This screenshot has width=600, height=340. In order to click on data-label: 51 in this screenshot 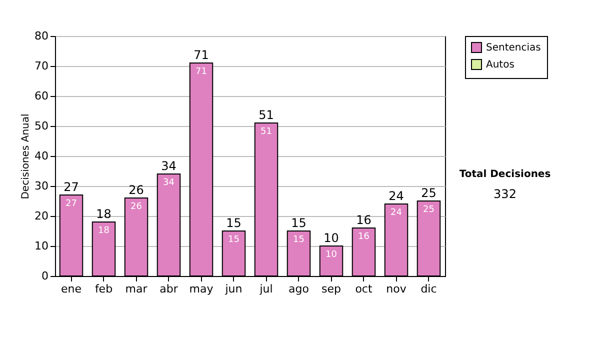, I will do `click(266, 132)`.